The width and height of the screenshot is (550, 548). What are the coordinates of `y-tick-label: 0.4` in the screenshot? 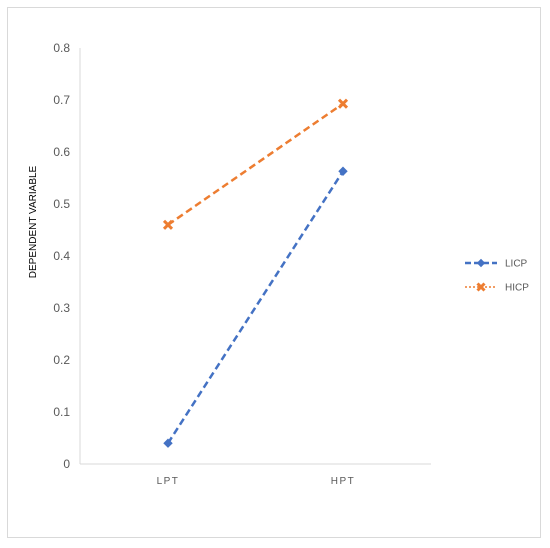 It's located at (61, 256).